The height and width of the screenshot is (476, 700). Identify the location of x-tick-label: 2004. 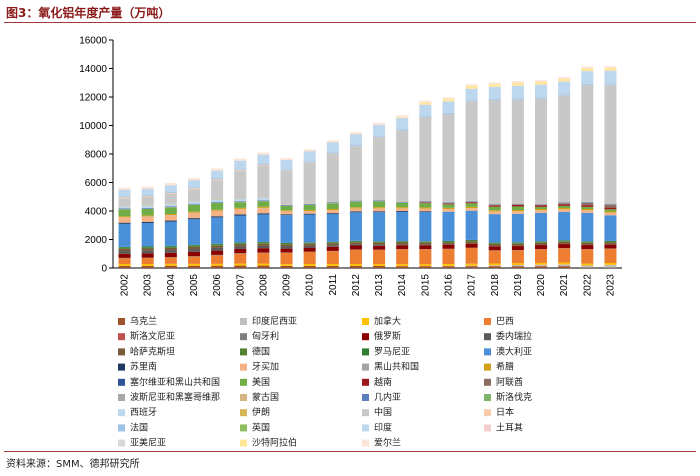
(171, 285).